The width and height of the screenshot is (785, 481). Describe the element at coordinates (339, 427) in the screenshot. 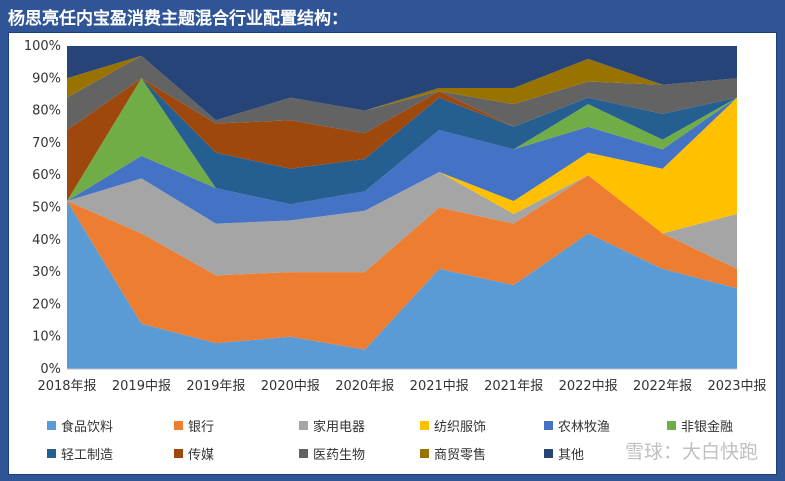

I see `legend-label: 家用电器` at that location.